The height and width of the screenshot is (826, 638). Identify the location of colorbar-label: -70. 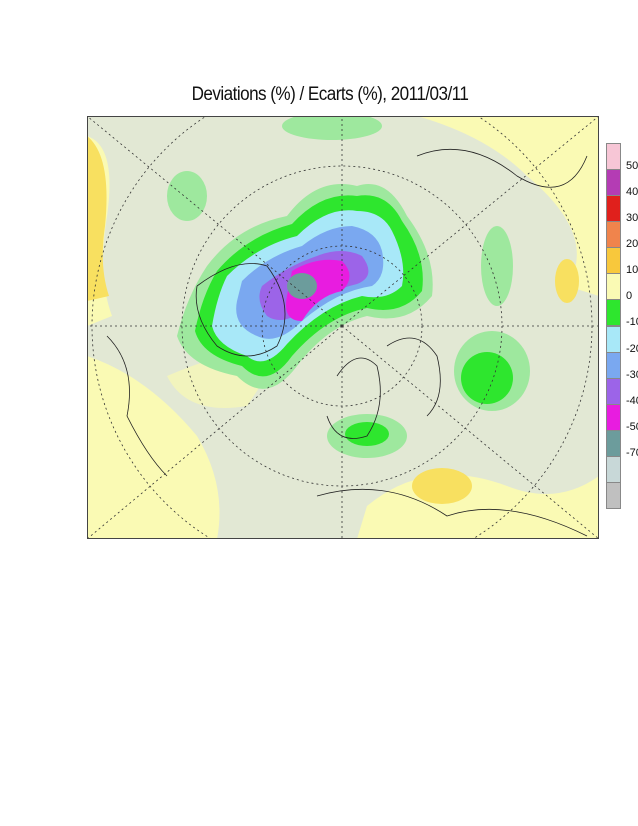
(632, 452).